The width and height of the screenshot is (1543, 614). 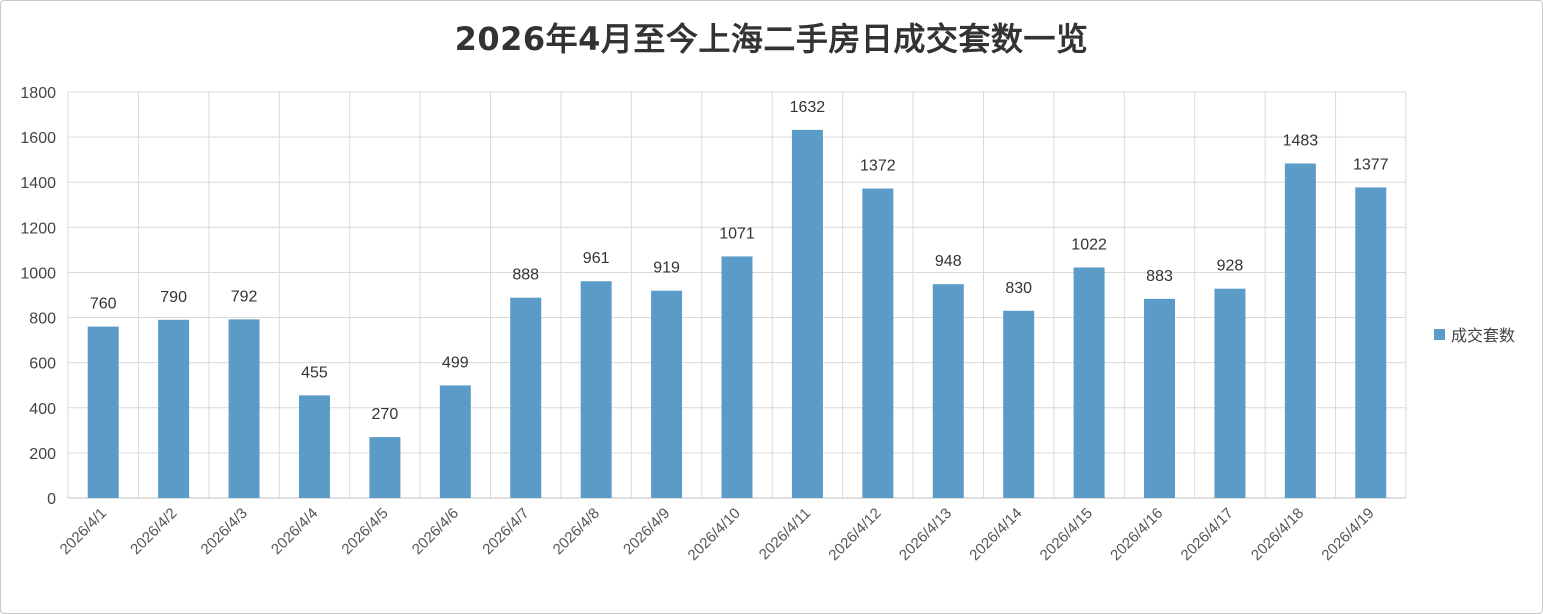 I want to click on x-tick-label: 2026/4/6, so click(x=435, y=531).